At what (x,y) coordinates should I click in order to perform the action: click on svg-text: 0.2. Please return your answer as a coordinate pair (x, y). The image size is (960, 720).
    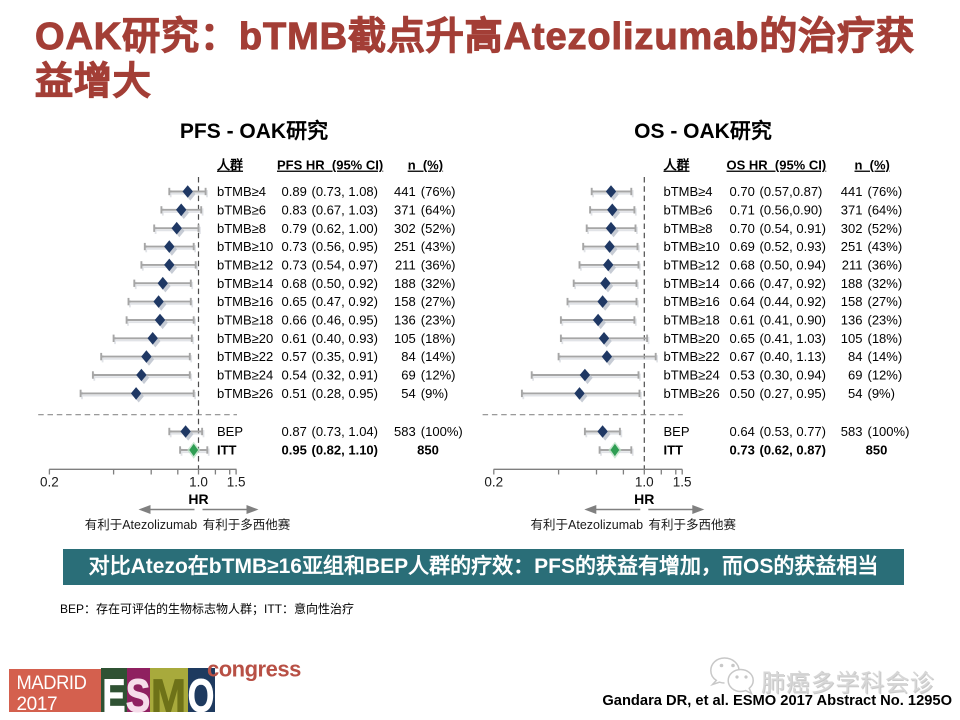
    Looking at the image, I should click on (49, 482).